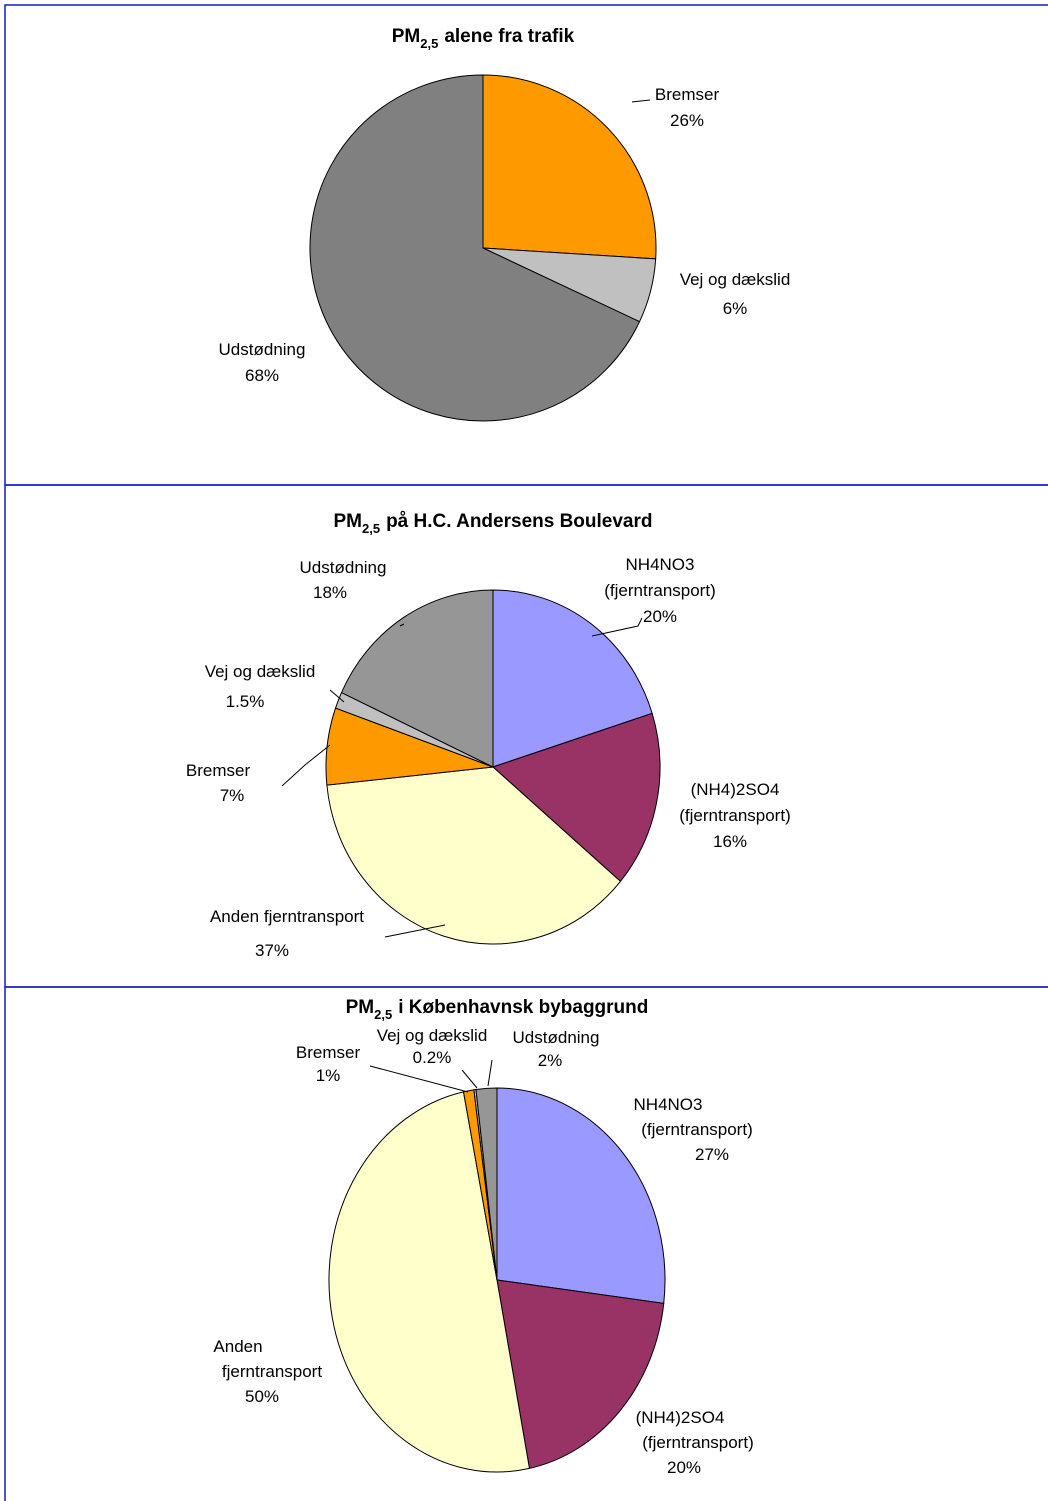 The width and height of the screenshot is (1048, 1501). I want to click on value-label: 26%, so click(687, 120).